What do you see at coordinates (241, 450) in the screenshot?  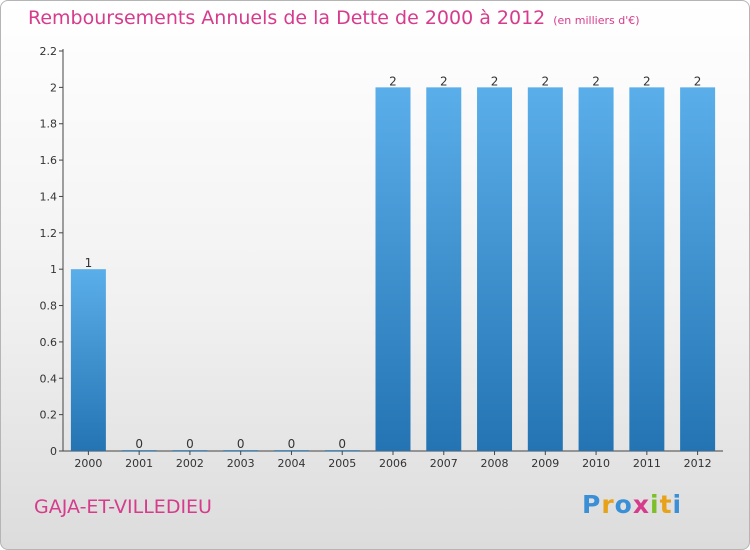 I see `bar-2003` at bounding box center [241, 450].